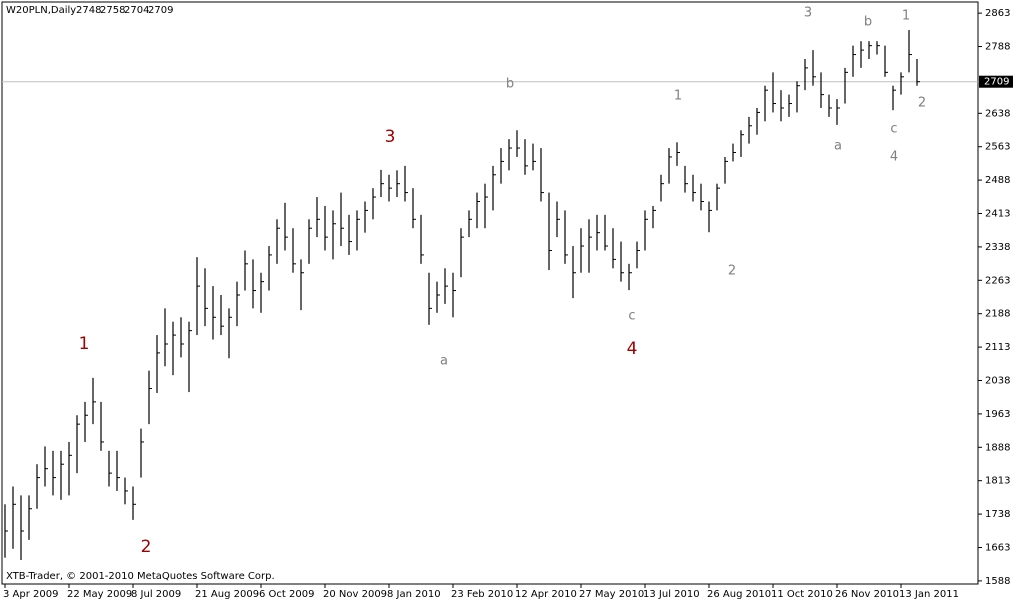 Image resolution: width=1018 pixels, height=602 pixels. What do you see at coordinates (997, 214) in the screenshot?
I see `y-tick-label: 2413` at bounding box center [997, 214].